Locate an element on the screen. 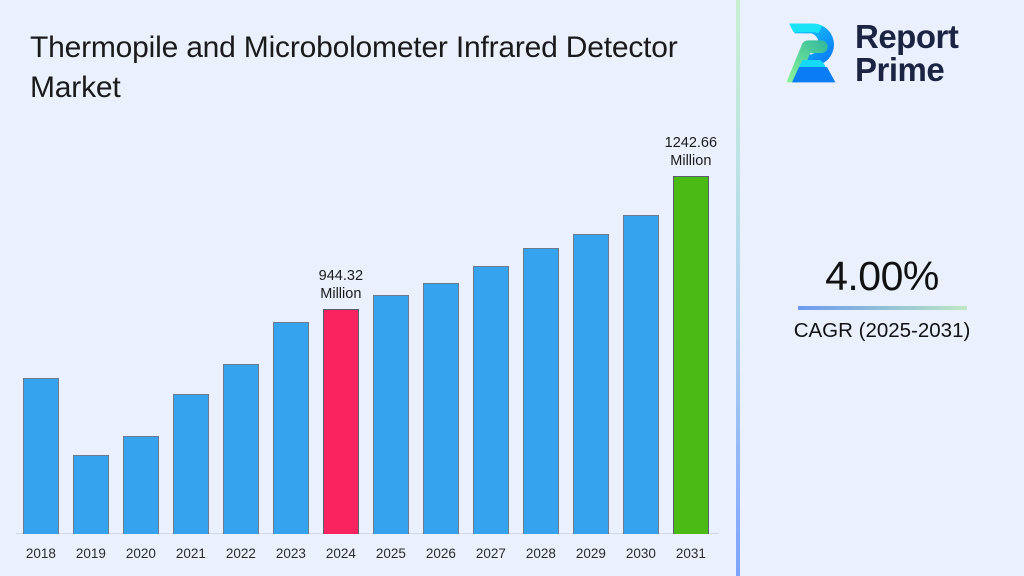 This screenshot has height=576, width=1024. bar-value-number-2031: 1242.66 is located at coordinates (691, 143).